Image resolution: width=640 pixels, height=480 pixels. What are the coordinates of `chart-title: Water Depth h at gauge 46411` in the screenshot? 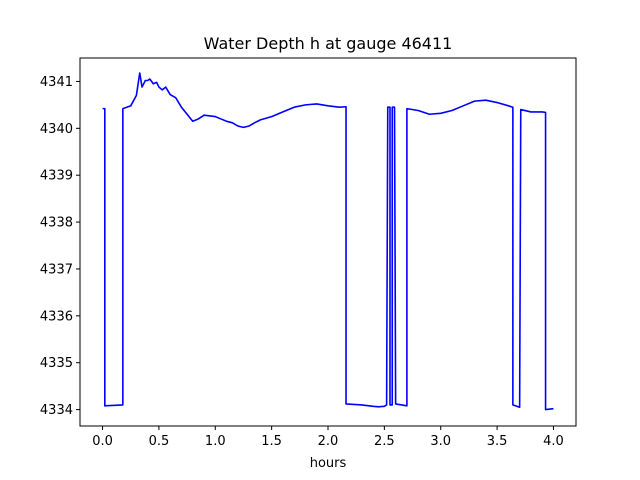 It's located at (328, 43).